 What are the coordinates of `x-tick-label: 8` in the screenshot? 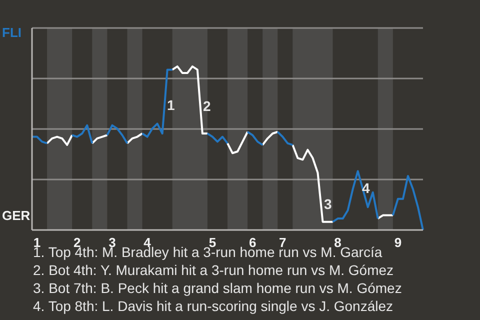 It's located at (338, 242).